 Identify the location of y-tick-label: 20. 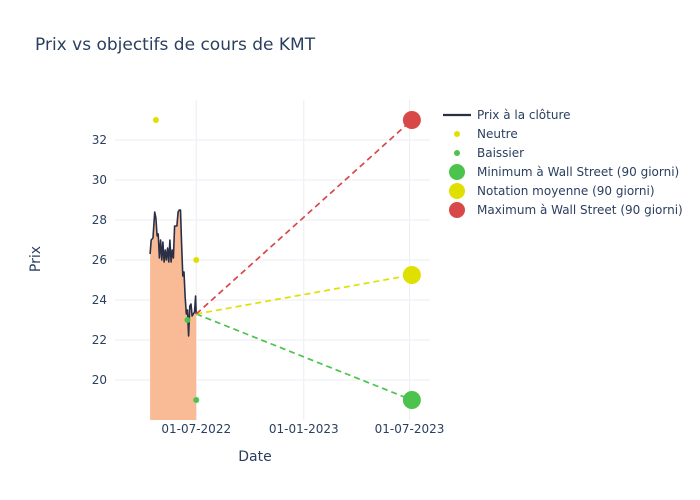
(99, 380).